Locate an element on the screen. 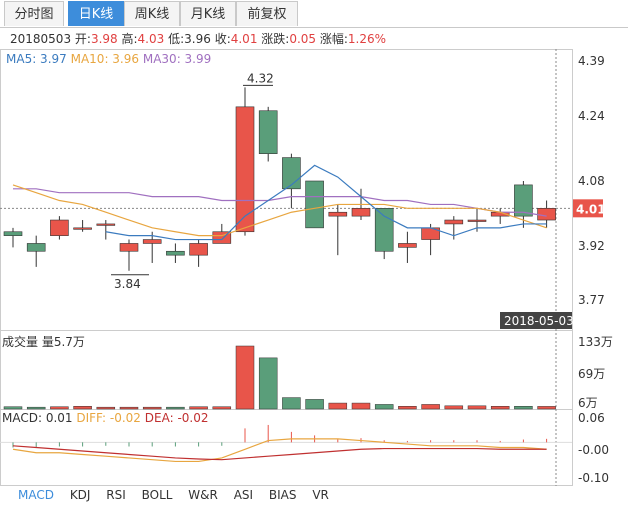 This screenshot has height=514, width=628. ma5-legend: MA5: 3.97 is located at coordinates (36, 59).